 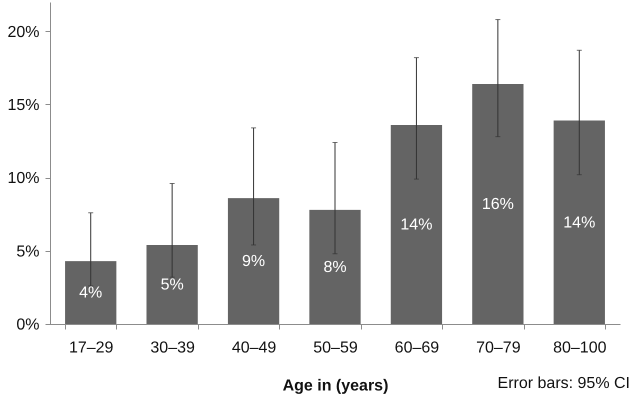 I want to click on data-label: 9%, so click(x=254, y=261).